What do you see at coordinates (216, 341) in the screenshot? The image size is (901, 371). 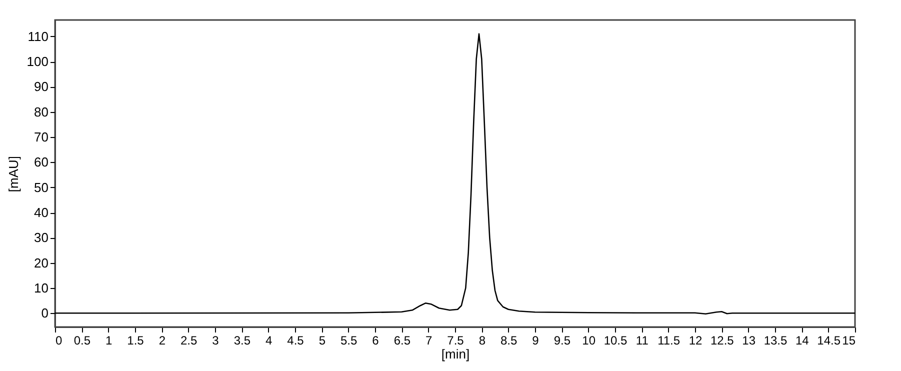 I see `x-tick-label: 3` at bounding box center [216, 341].